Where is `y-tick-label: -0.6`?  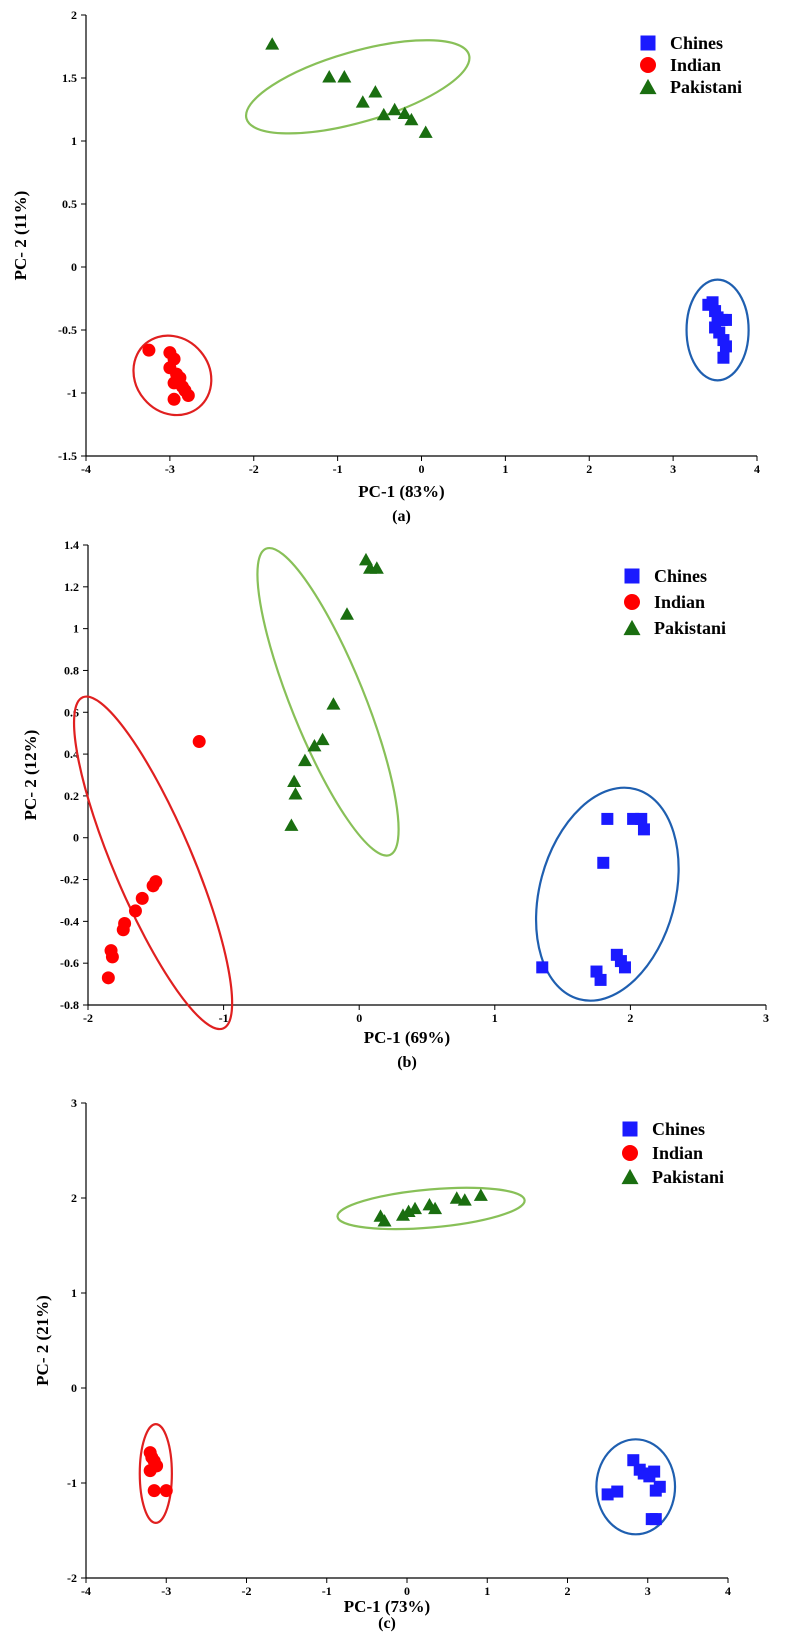
y-tick-label: -0.6 is located at coordinates (69, 963).